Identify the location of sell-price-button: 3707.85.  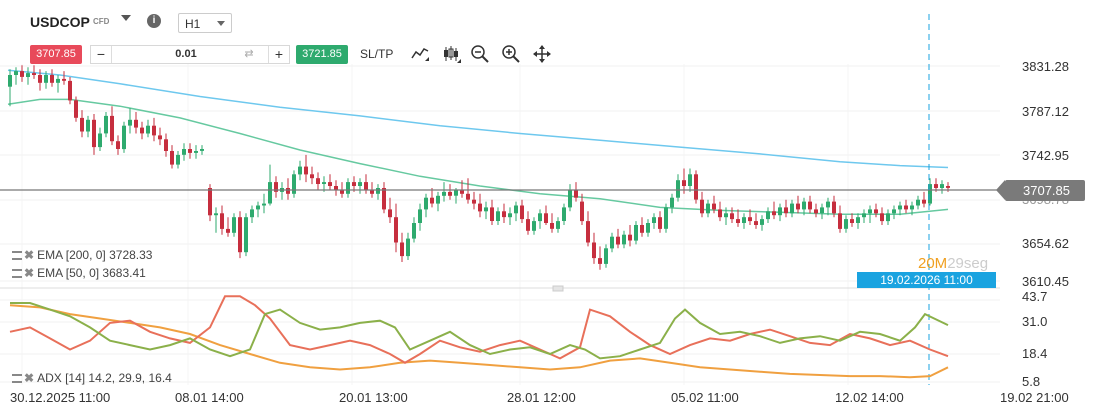
(56, 54).